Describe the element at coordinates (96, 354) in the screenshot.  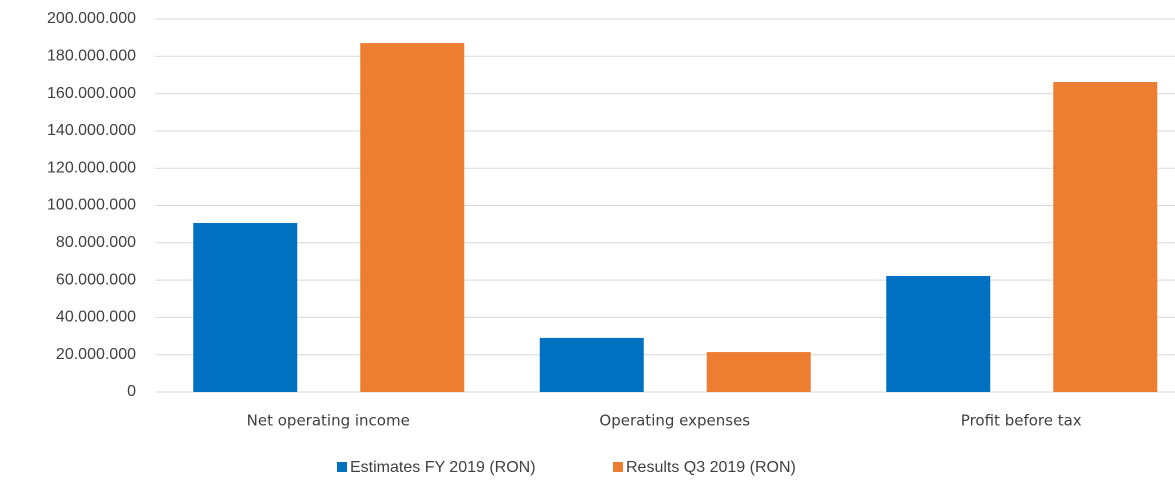
I see `y-tick-label: 20.000.000` at that location.